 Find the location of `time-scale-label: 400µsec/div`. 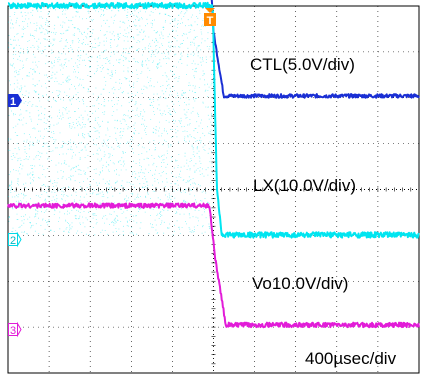

time-scale-label: 400µsec/div is located at coordinates (351, 358).